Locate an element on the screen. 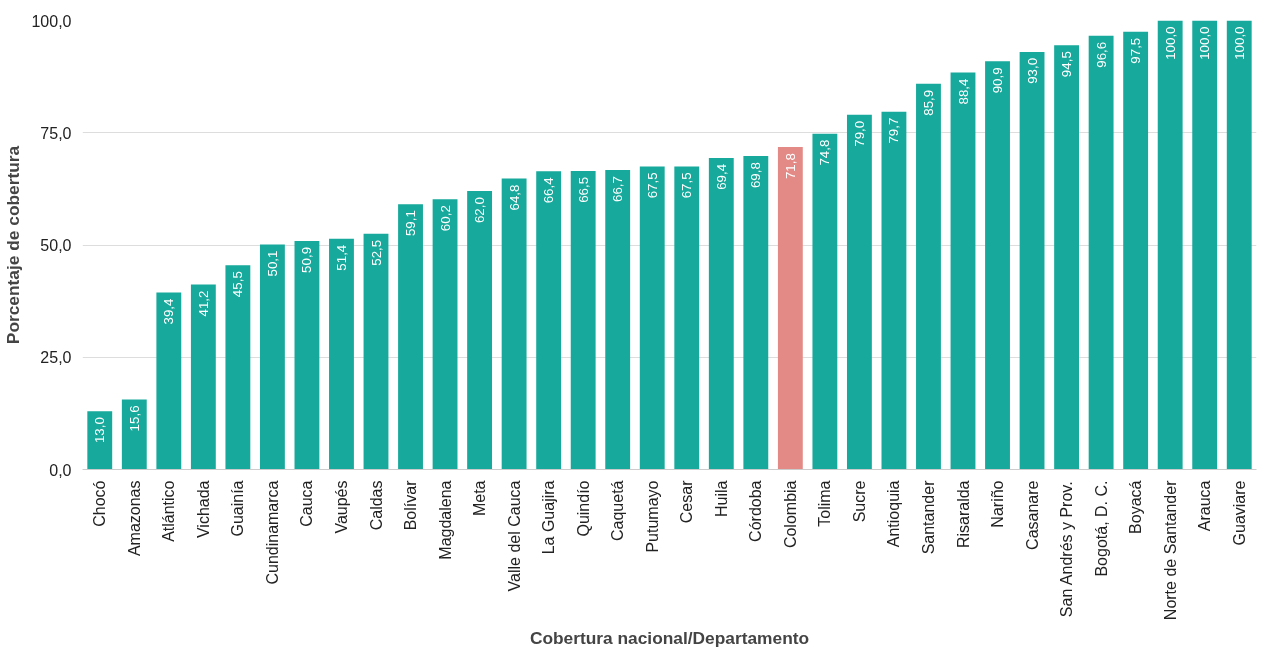  x-tick-label: Córdoba is located at coordinates (756, 511).